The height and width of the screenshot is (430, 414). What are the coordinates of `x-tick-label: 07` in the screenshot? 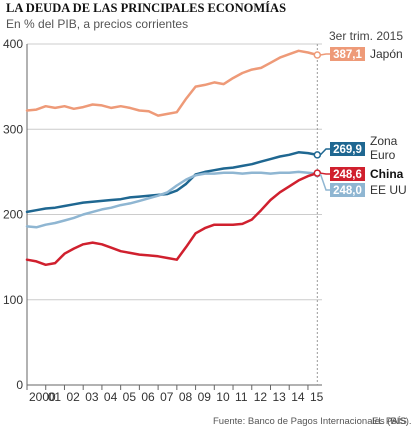 It's located at (167, 397).